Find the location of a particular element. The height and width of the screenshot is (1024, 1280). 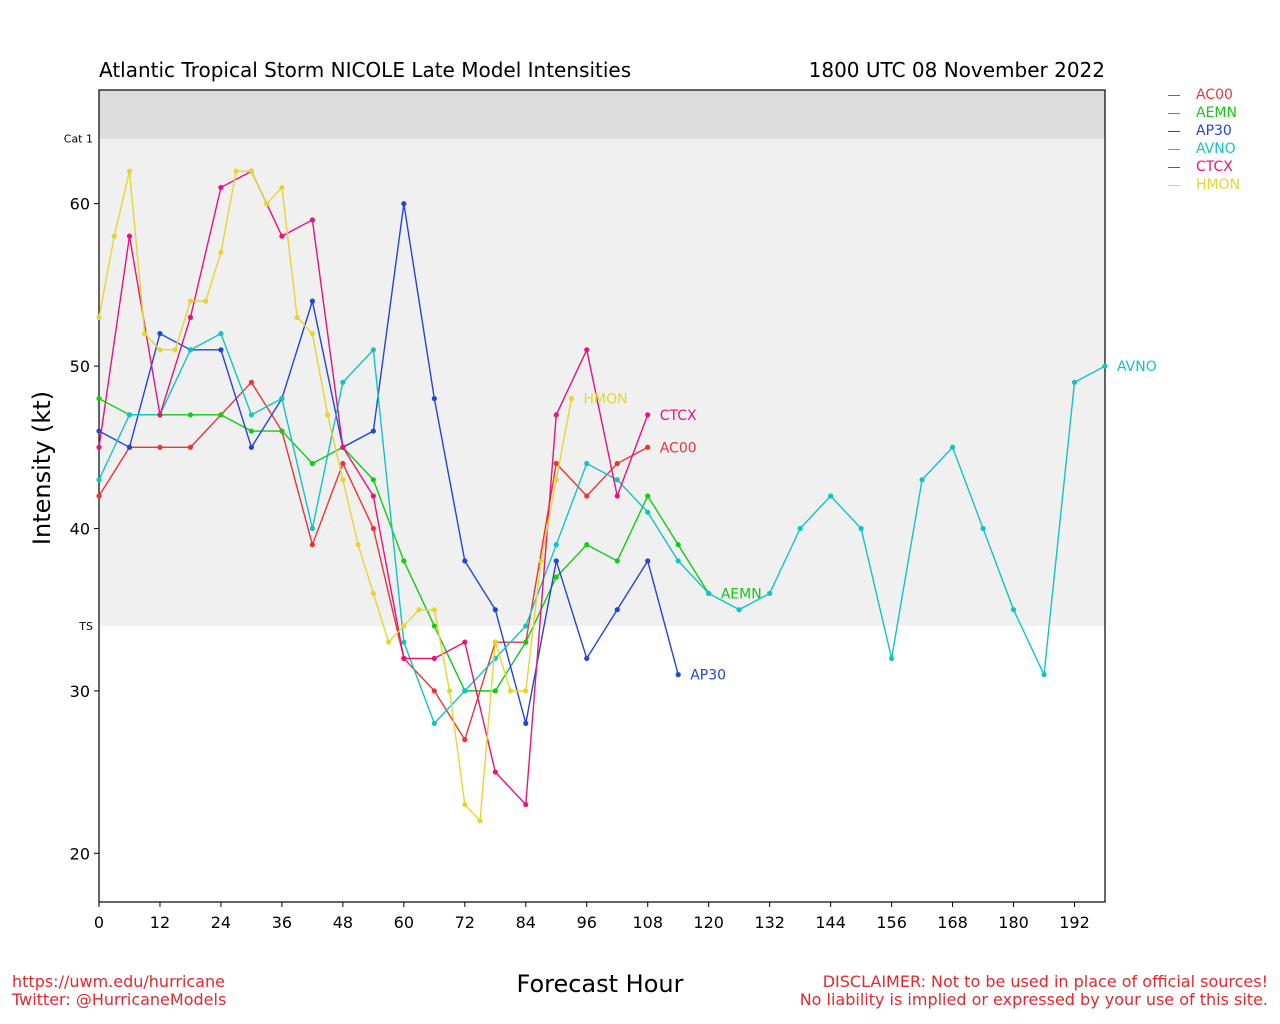

x-tick-label: 12 is located at coordinates (160, 922).